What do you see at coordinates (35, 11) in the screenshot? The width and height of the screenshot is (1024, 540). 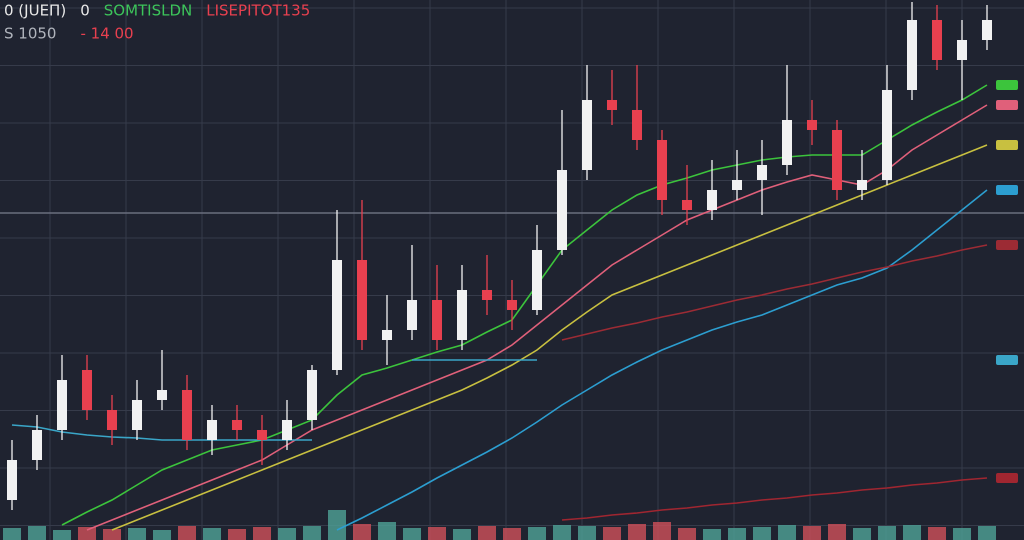 I see `header-text: 0 (JUEП)` at bounding box center [35, 11].